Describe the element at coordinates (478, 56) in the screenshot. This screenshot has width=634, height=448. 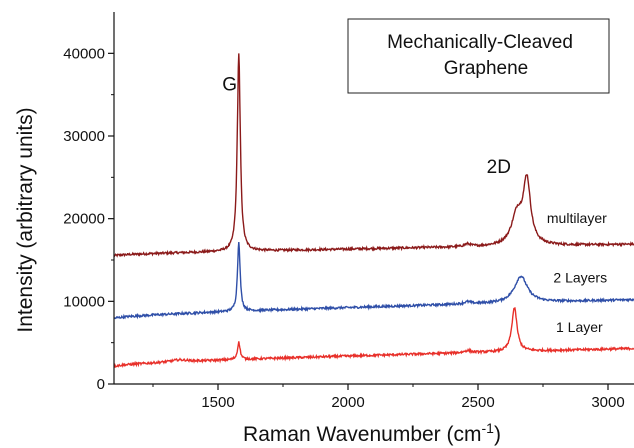
I see `annotation-box` at that location.